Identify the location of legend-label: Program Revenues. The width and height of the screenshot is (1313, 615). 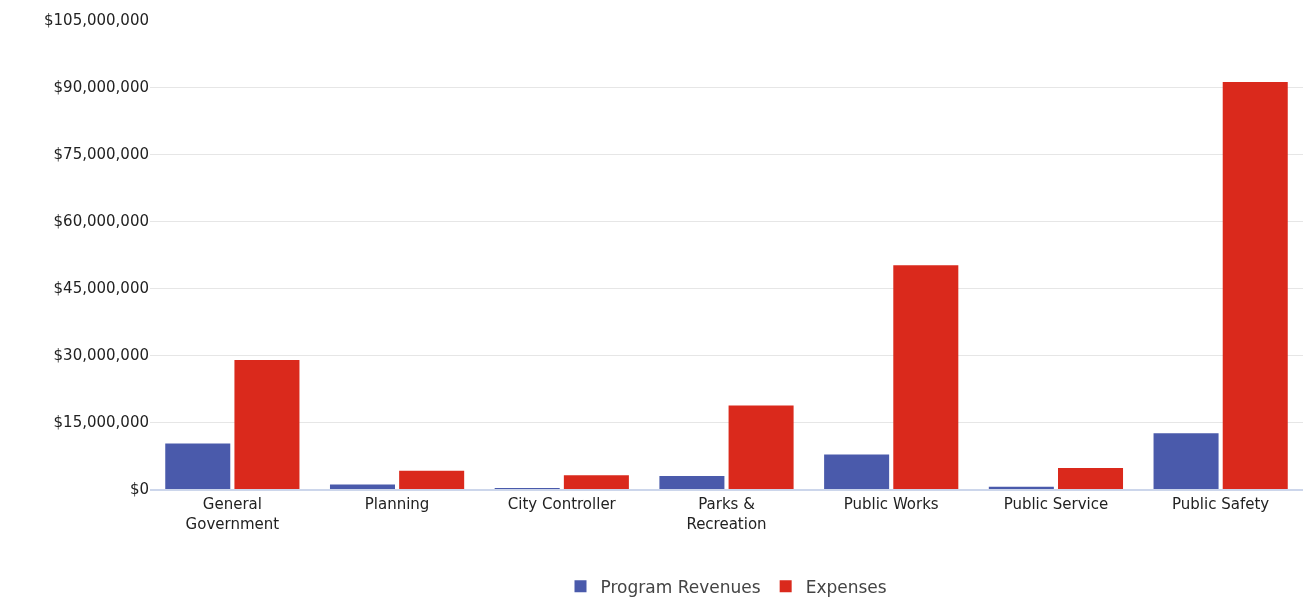
(680, 586).